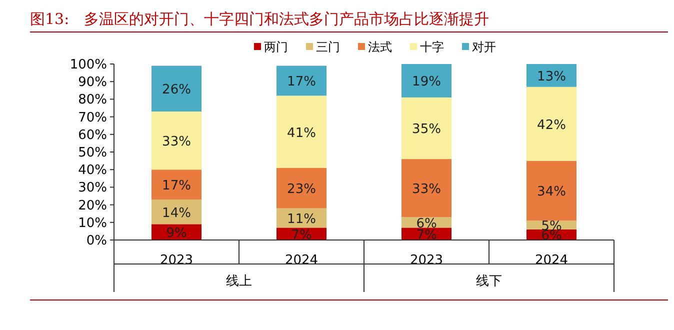 The height and width of the screenshot is (330, 674). I want to click on data-label: 19%, so click(426, 82).